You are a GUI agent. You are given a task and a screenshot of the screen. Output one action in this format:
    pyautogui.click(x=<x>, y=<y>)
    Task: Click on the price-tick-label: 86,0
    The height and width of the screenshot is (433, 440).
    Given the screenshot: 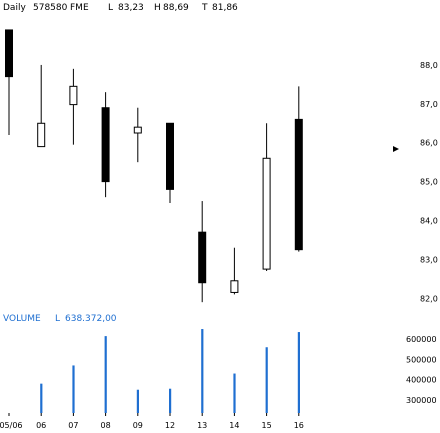 What is the action you would take?
    pyautogui.click(x=429, y=143)
    